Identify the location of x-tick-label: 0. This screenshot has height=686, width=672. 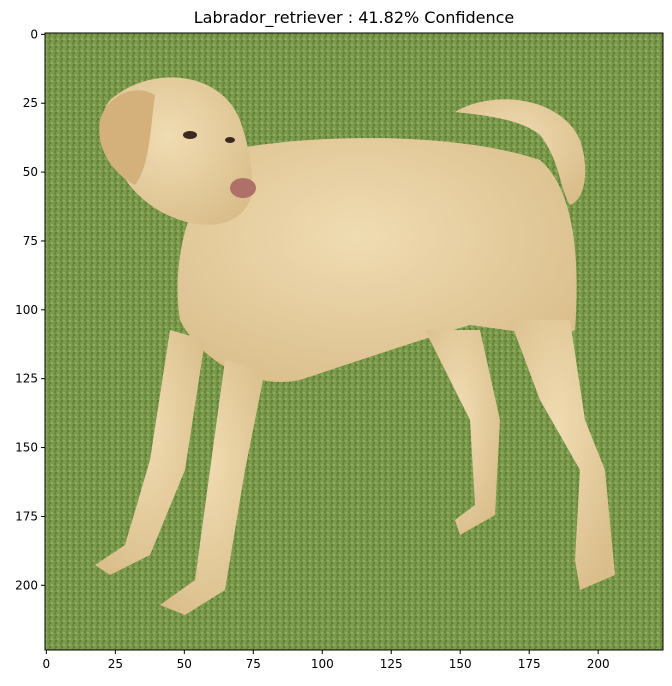
(47, 664).